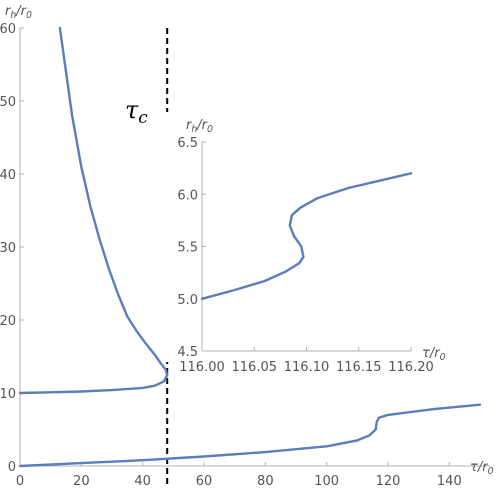 This screenshot has height=494, width=498. What do you see at coordinates (8, 394) in the screenshot?
I see `y-tick-label: 10` at bounding box center [8, 394].